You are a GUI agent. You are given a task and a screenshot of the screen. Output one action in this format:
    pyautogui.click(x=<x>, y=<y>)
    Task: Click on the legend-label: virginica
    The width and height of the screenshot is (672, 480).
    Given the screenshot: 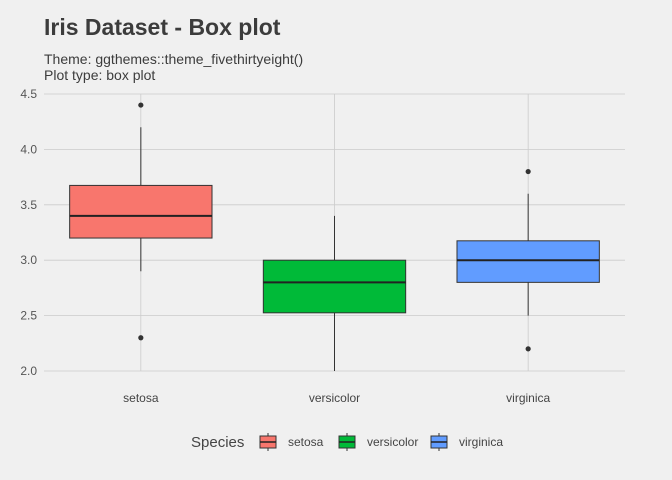 What is the action you would take?
    pyautogui.click(x=481, y=442)
    